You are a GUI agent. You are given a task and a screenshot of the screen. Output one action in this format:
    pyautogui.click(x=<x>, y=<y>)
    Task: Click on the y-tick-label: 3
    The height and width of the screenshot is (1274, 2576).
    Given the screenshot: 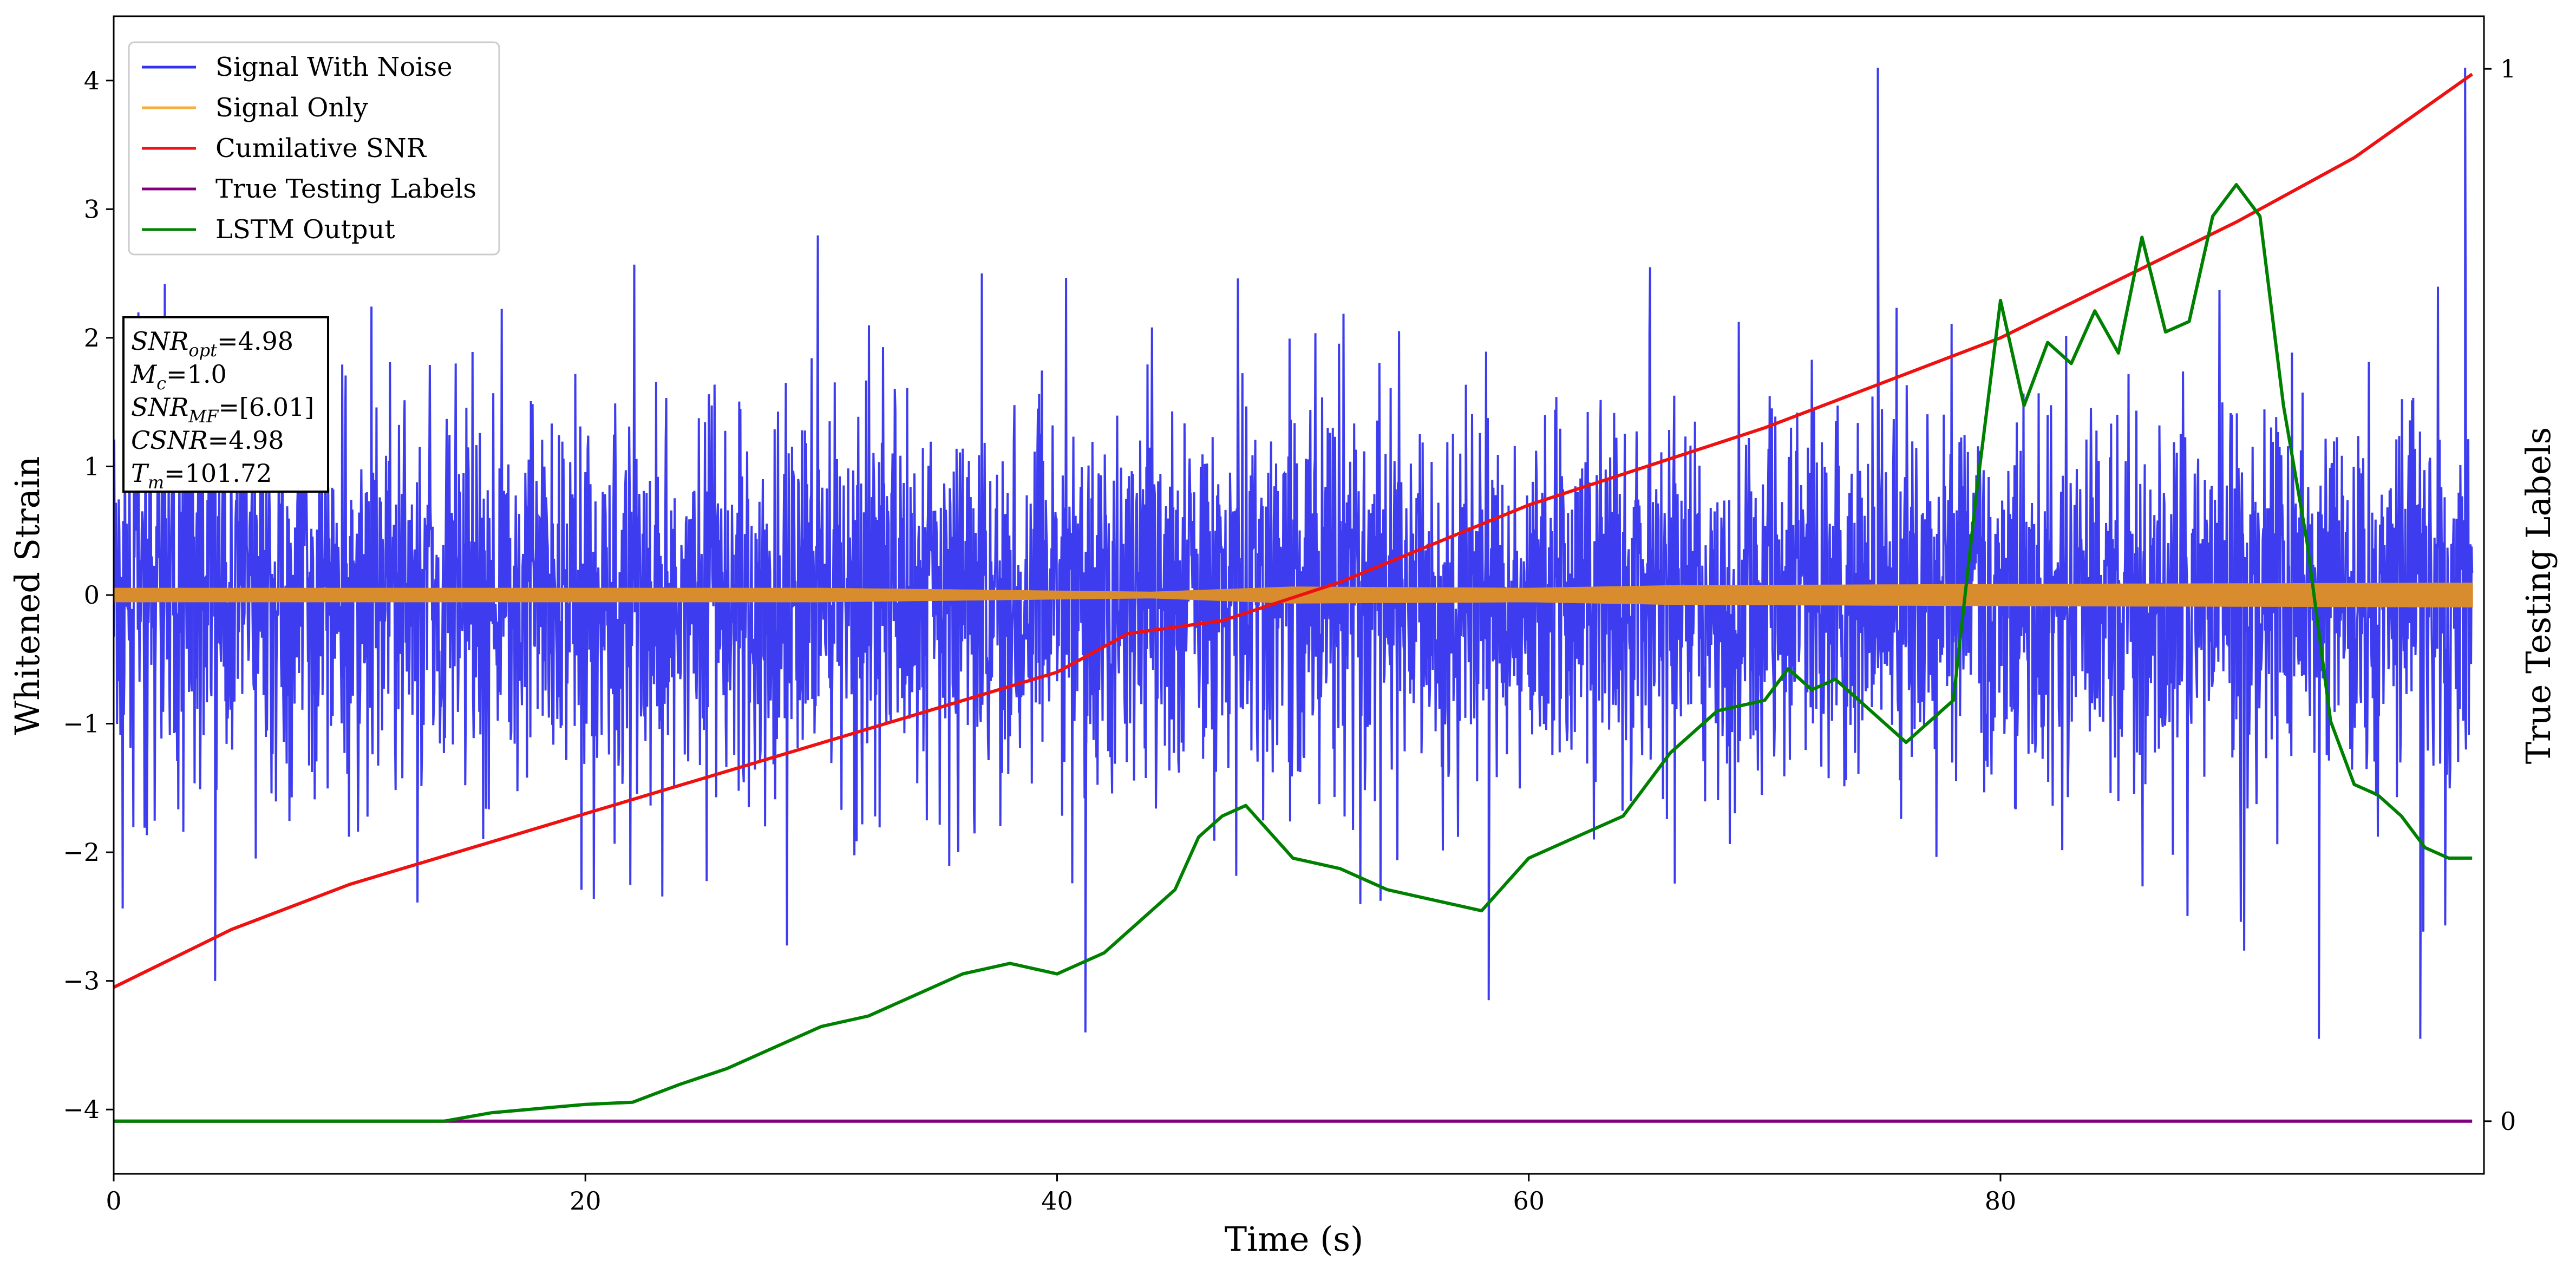 What is the action you would take?
    pyautogui.click(x=92, y=209)
    